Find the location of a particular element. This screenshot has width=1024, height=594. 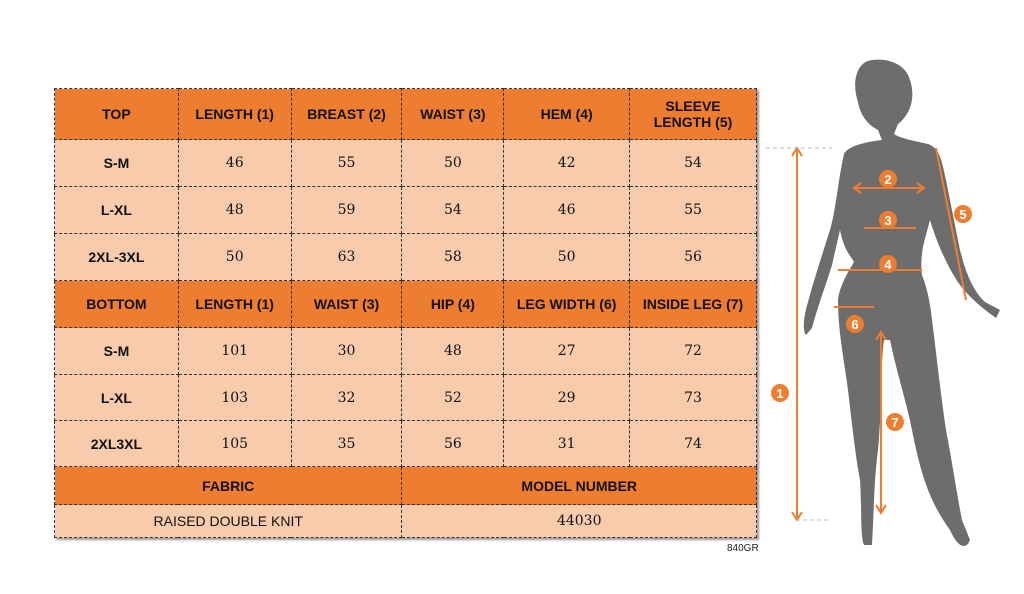

value-cell: 59 is located at coordinates (346, 210).